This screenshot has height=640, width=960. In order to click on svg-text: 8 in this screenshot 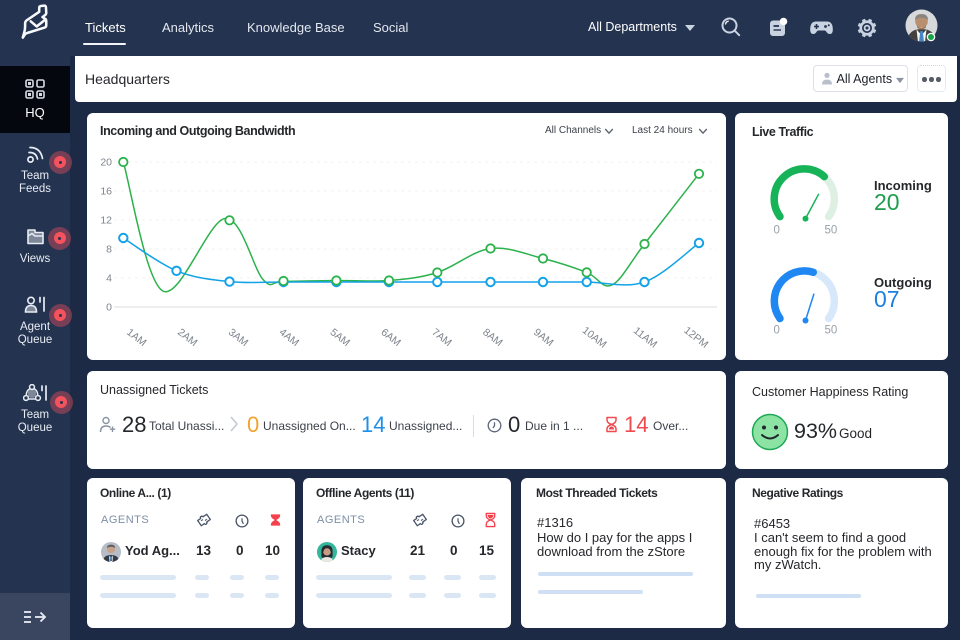, I will do `click(109, 250)`.